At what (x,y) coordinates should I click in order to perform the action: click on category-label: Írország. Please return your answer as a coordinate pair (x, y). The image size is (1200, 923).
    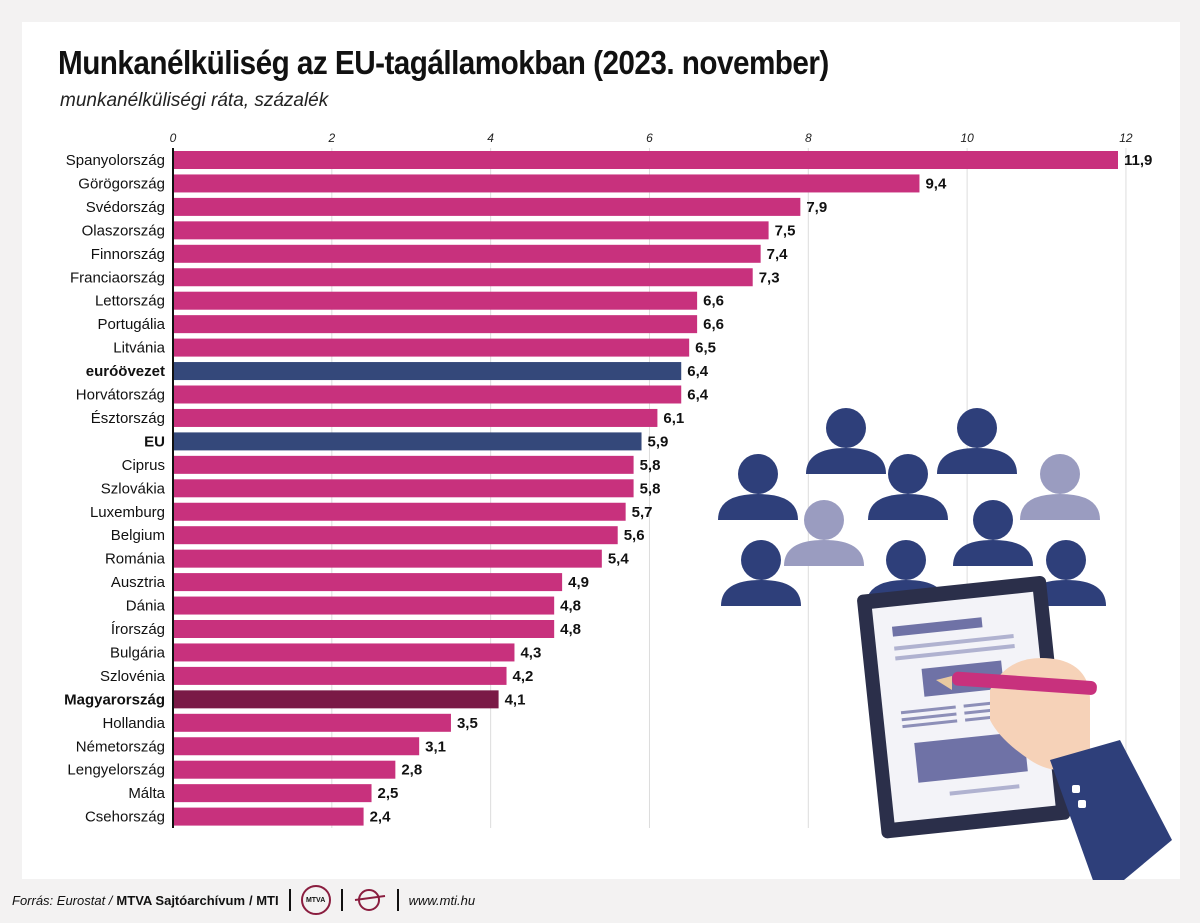
    Looking at the image, I should click on (138, 629).